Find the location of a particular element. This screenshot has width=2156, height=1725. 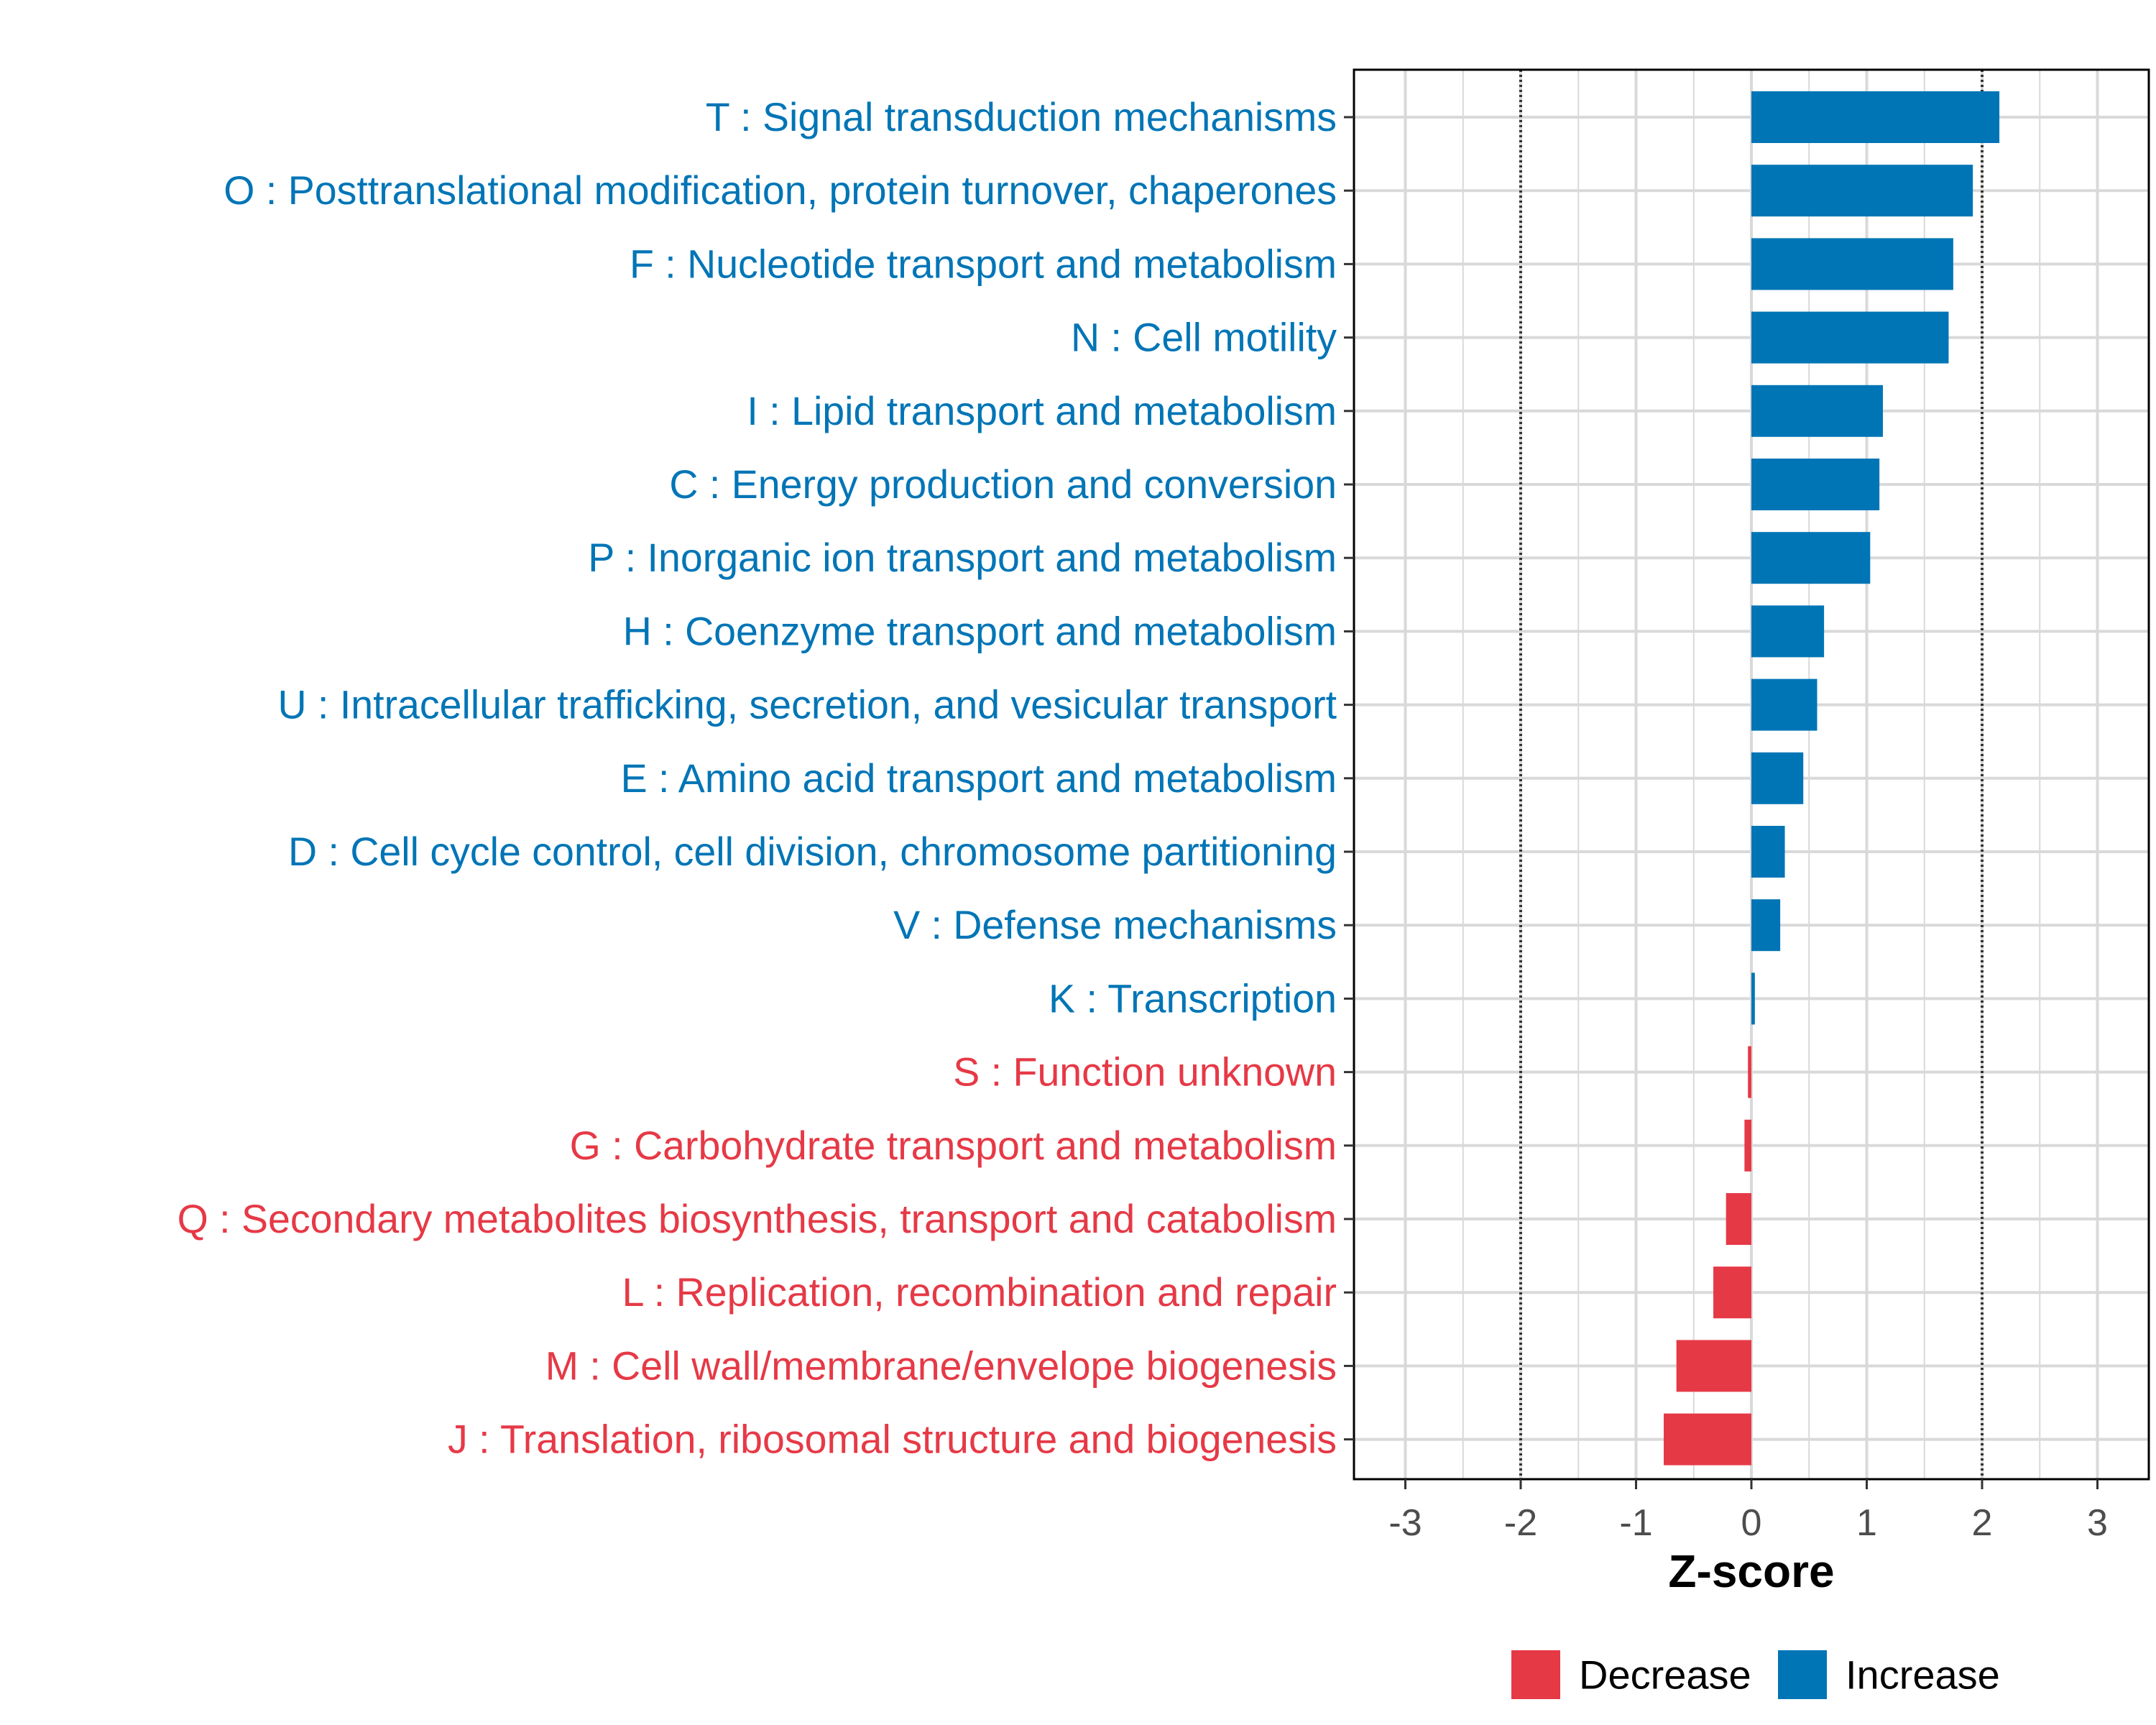

x-axis-ticks: -3 -2 -1 0 1 2 3 is located at coordinates (1748, 1511).